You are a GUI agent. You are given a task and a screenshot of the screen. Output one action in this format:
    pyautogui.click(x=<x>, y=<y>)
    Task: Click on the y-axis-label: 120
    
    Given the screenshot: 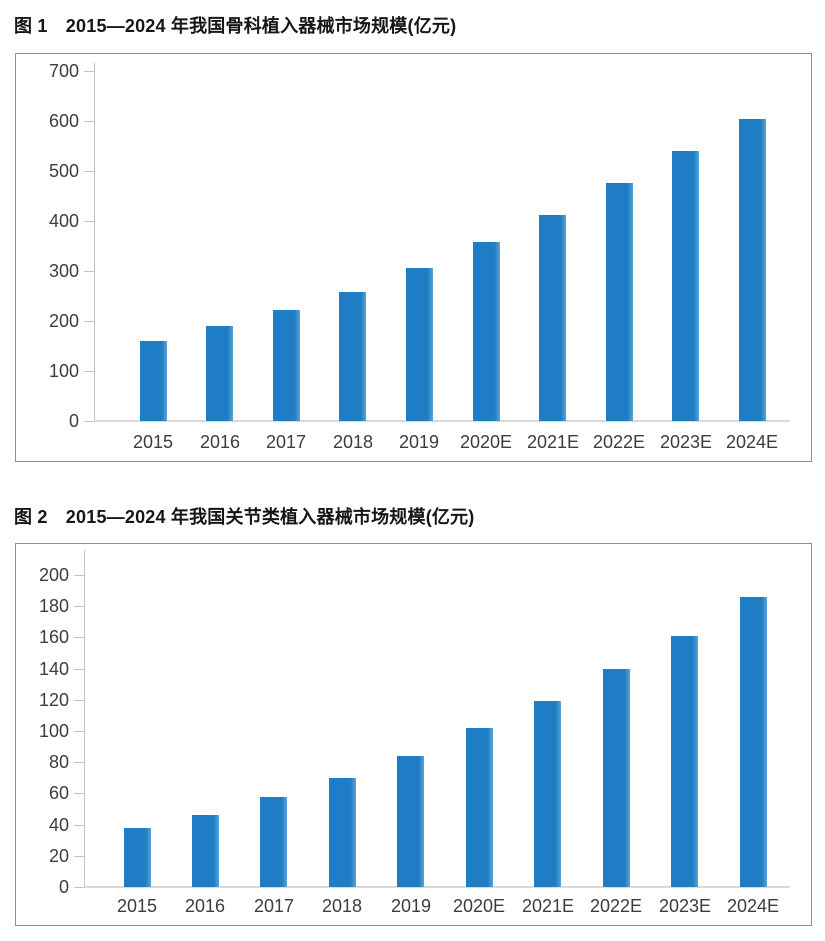 What is the action you would take?
    pyautogui.click(x=53, y=700)
    